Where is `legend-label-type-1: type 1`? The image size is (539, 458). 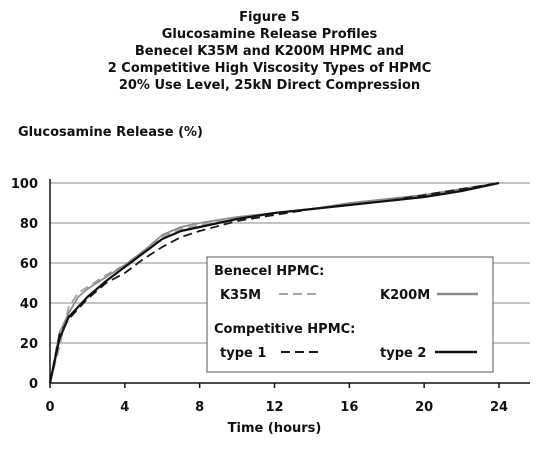 legend-label-type-1: type 1 is located at coordinates (243, 353).